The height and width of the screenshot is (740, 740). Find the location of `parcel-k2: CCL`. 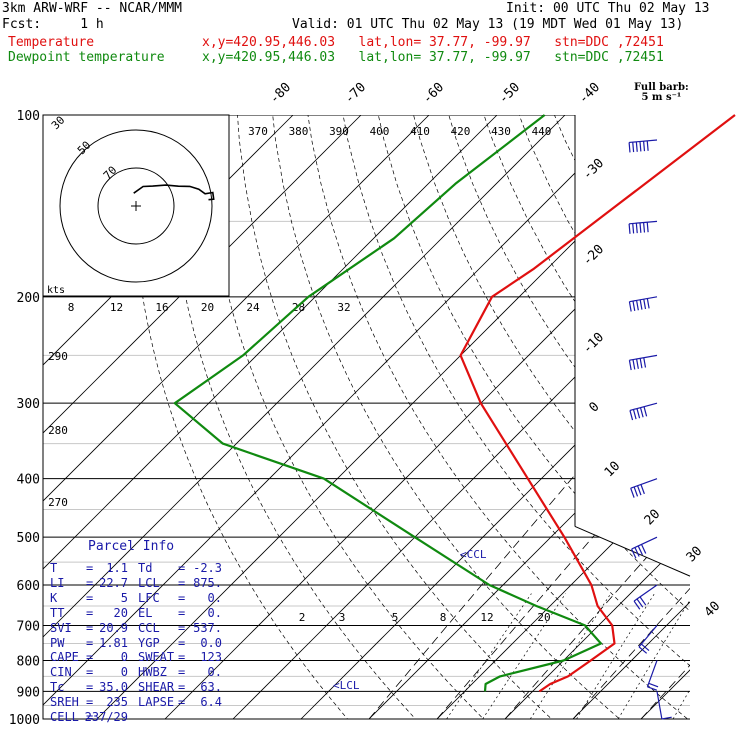

parcel-k2: CCL is located at coordinates (149, 627).